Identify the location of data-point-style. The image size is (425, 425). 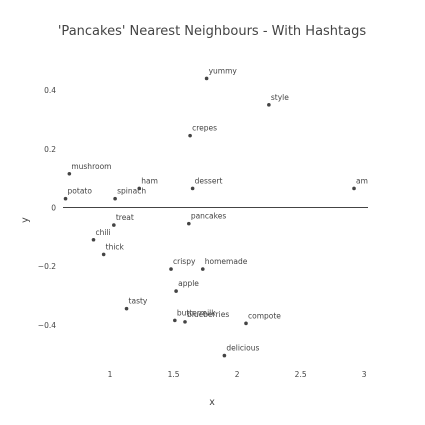
(269, 105).